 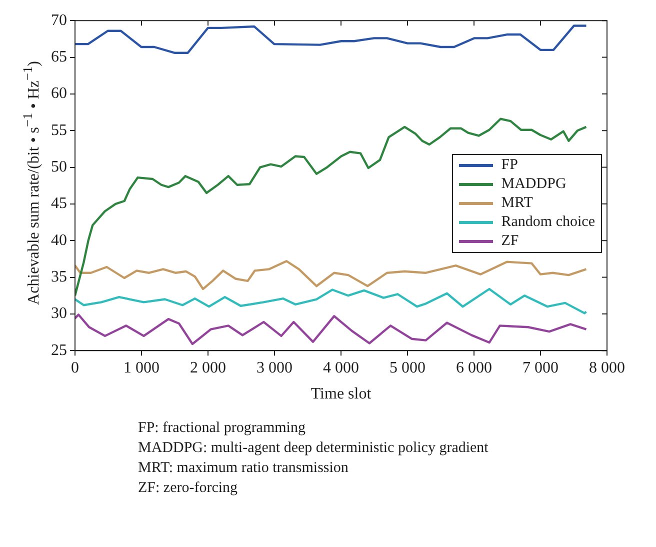 I want to click on text: MADDPG: multi-agent deep deterministic policy gradient, so click(x=314, y=448).